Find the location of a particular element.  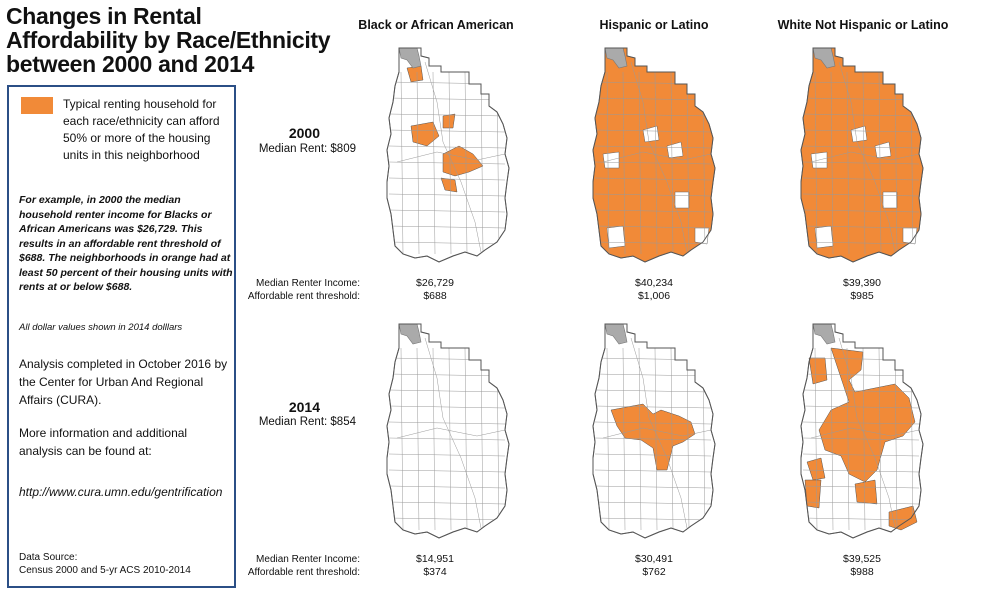

income-label-2000: Median Renter Income: is located at coordinates (308, 283).